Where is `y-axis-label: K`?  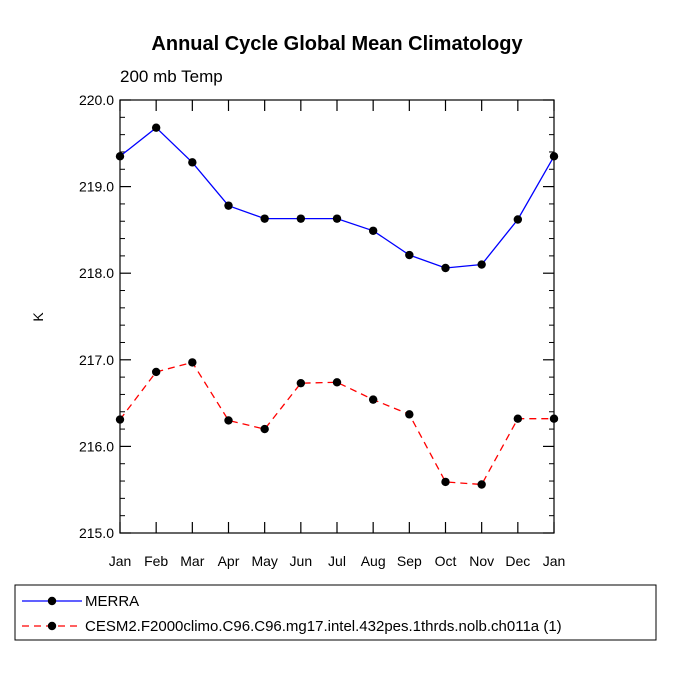
y-axis-label: K is located at coordinates (38, 317).